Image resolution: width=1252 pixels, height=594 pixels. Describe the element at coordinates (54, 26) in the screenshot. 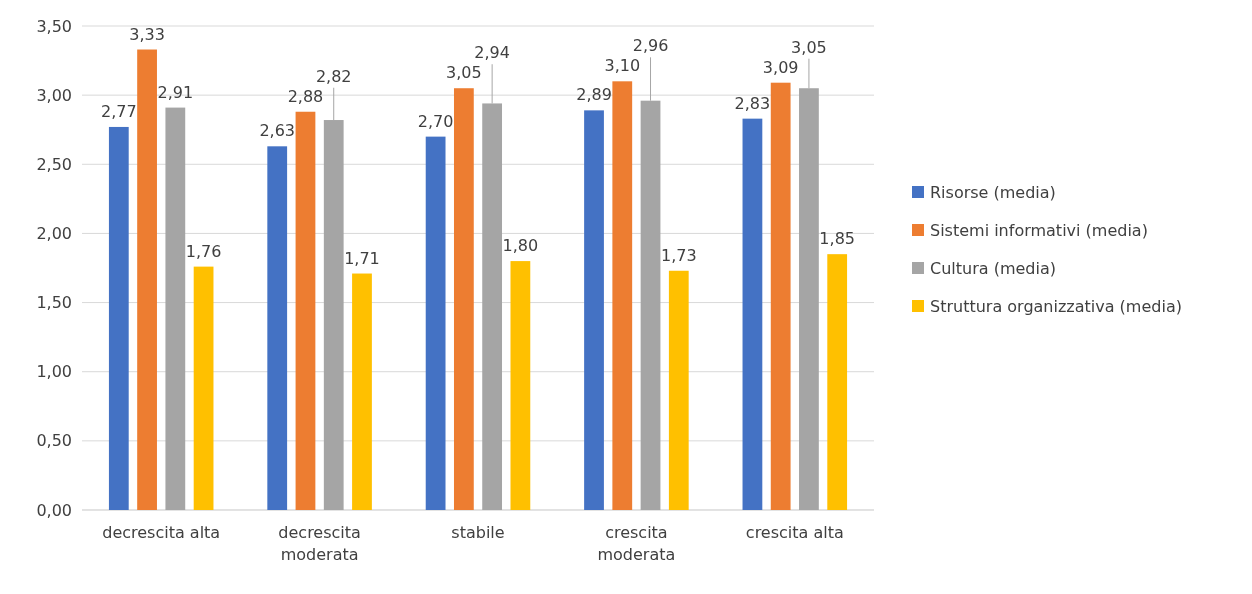

I see `y-tick-label: 3,50` at that location.